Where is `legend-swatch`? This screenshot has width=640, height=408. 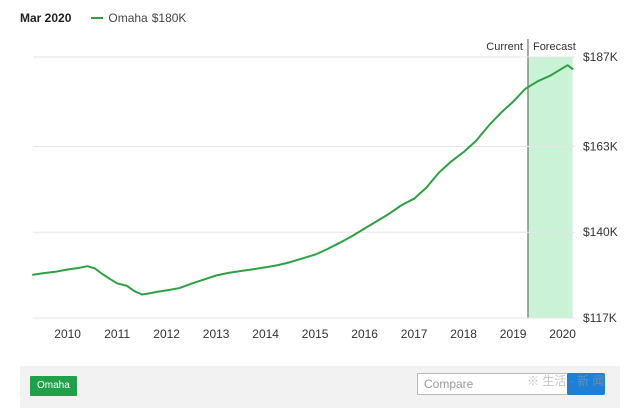
legend-swatch is located at coordinates (97, 18).